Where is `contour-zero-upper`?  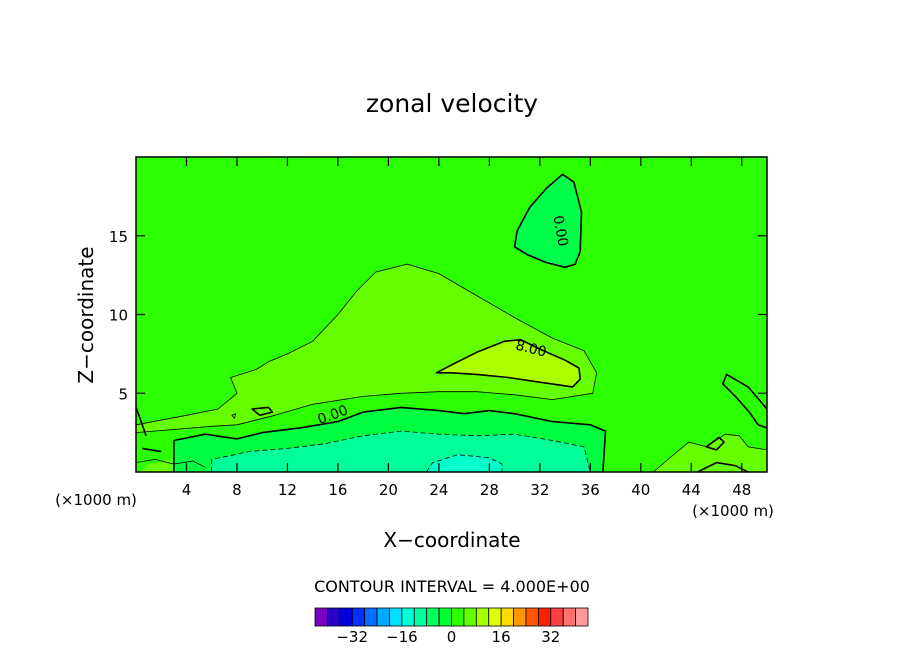 contour-zero-upper is located at coordinates (548, 221).